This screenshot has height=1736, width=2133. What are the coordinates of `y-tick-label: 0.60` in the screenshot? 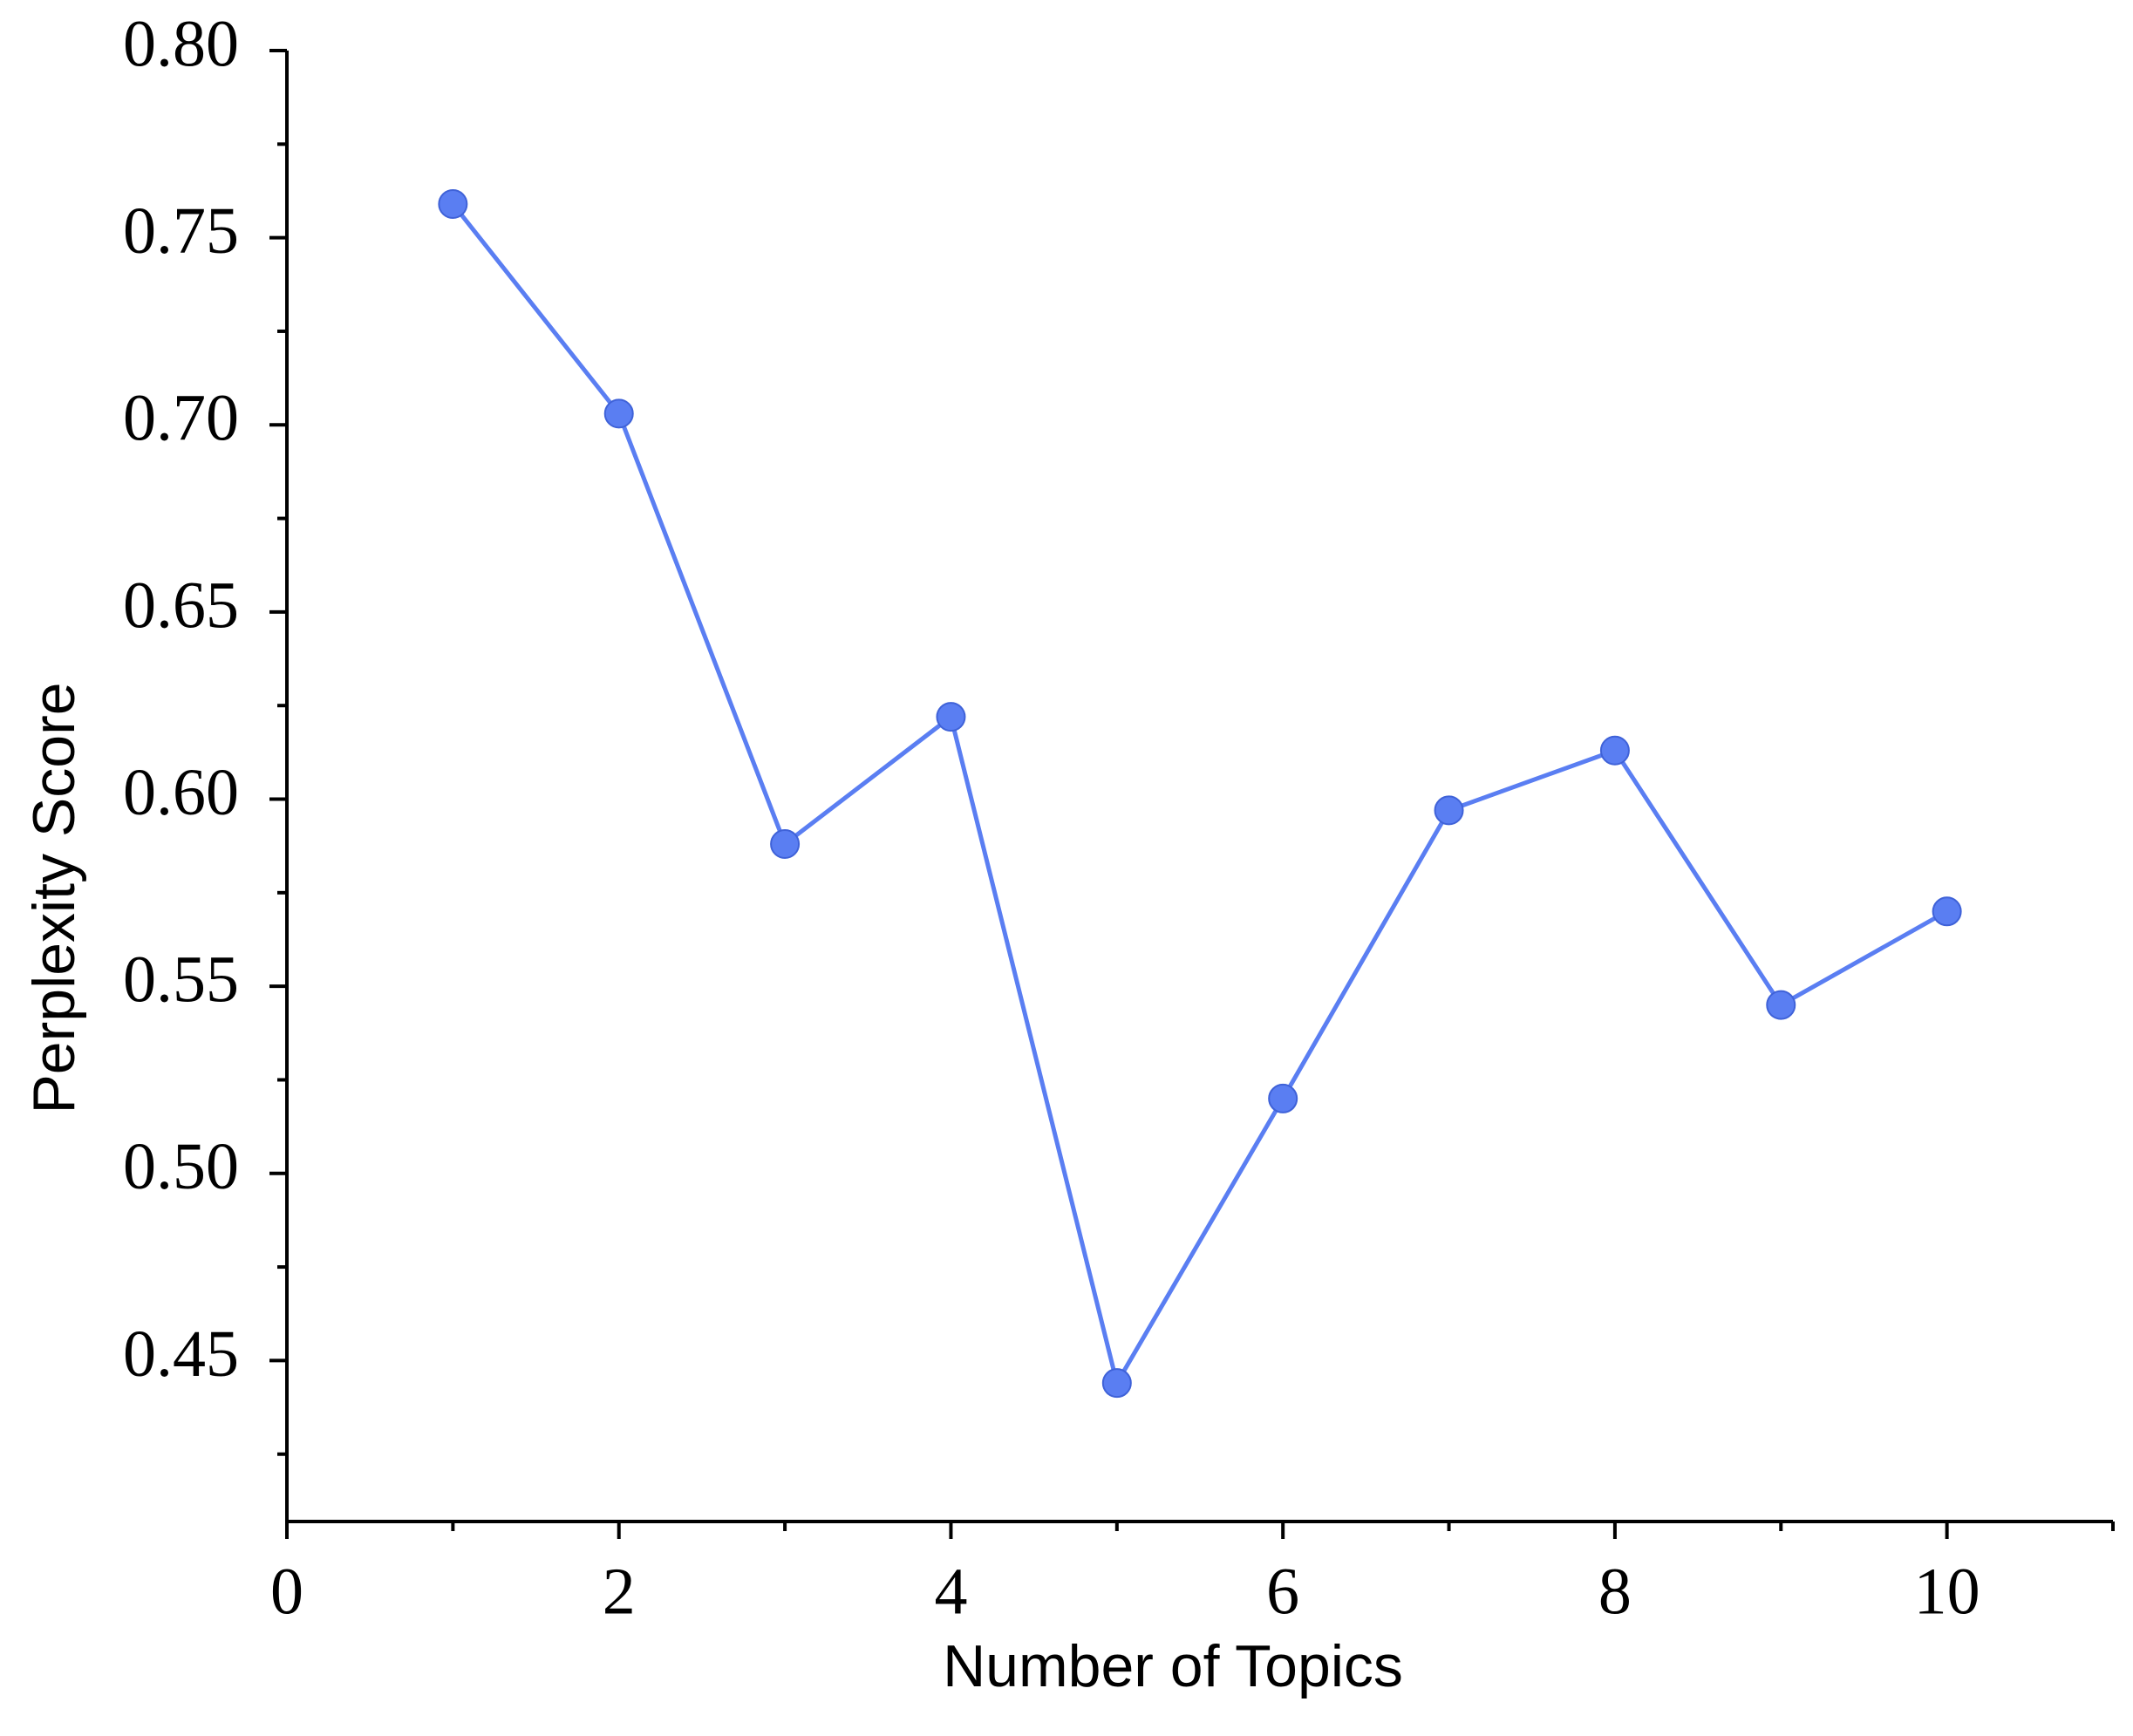 It's located at (181, 793).